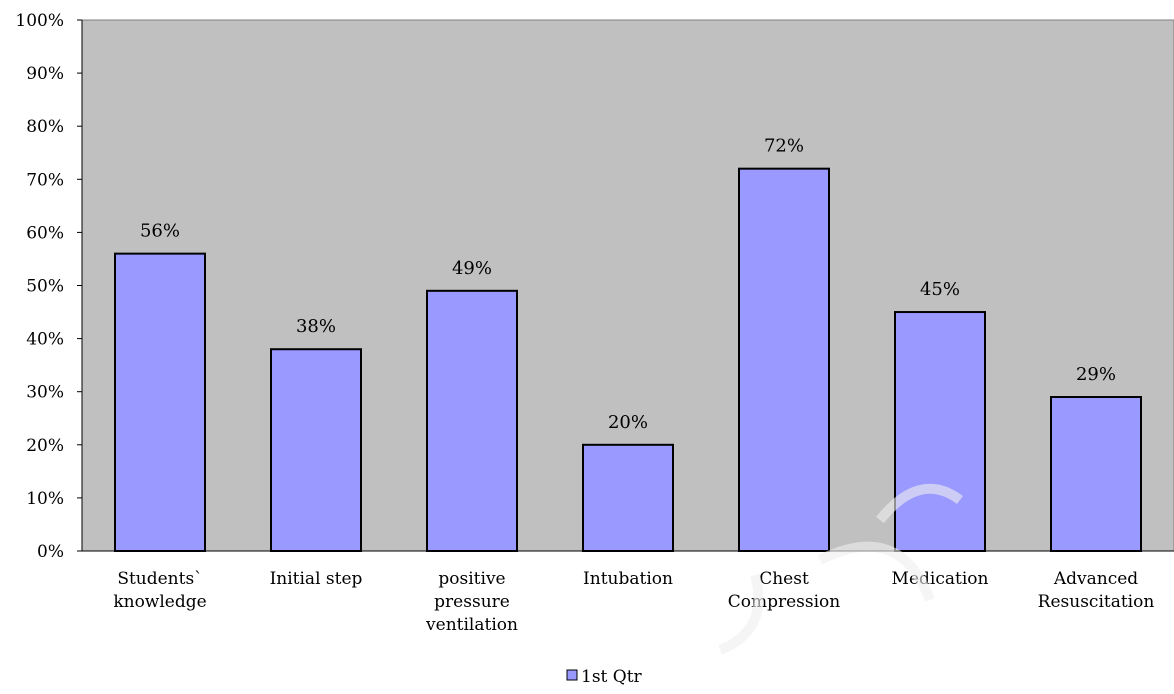 This screenshot has height=694, width=1174. What do you see at coordinates (39, 21) in the screenshot?
I see `y-tick-label: 100%` at bounding box center [39, 21].